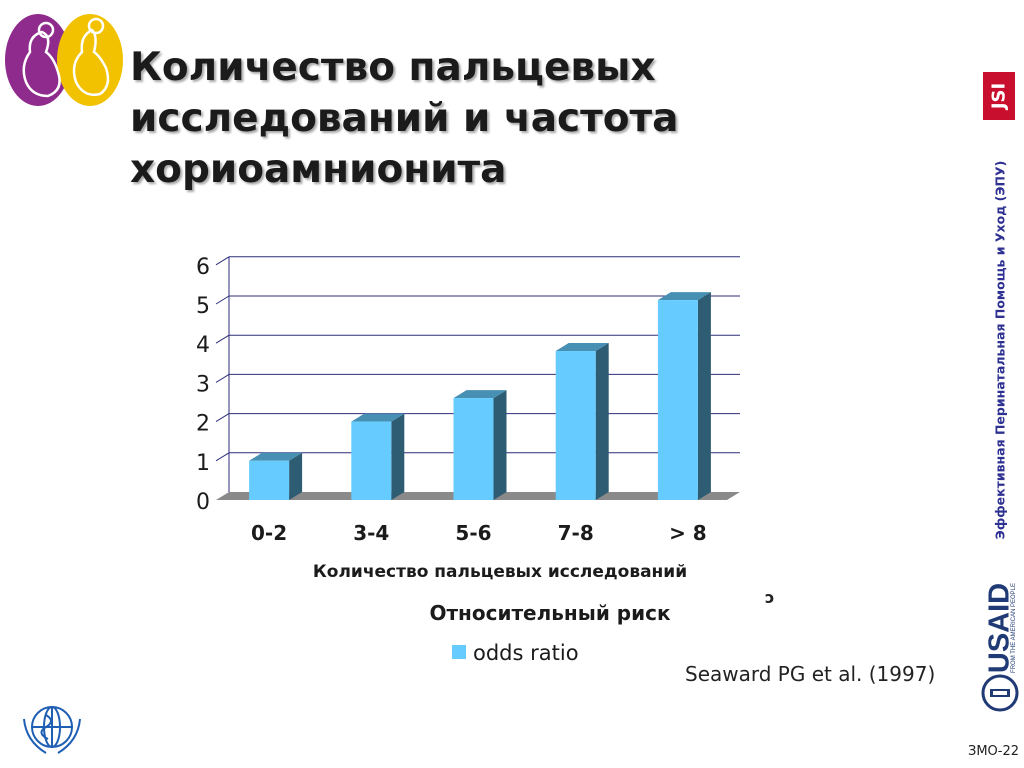  I want to click on citation: Seaward PG et al. (1997), so click(810, 674).